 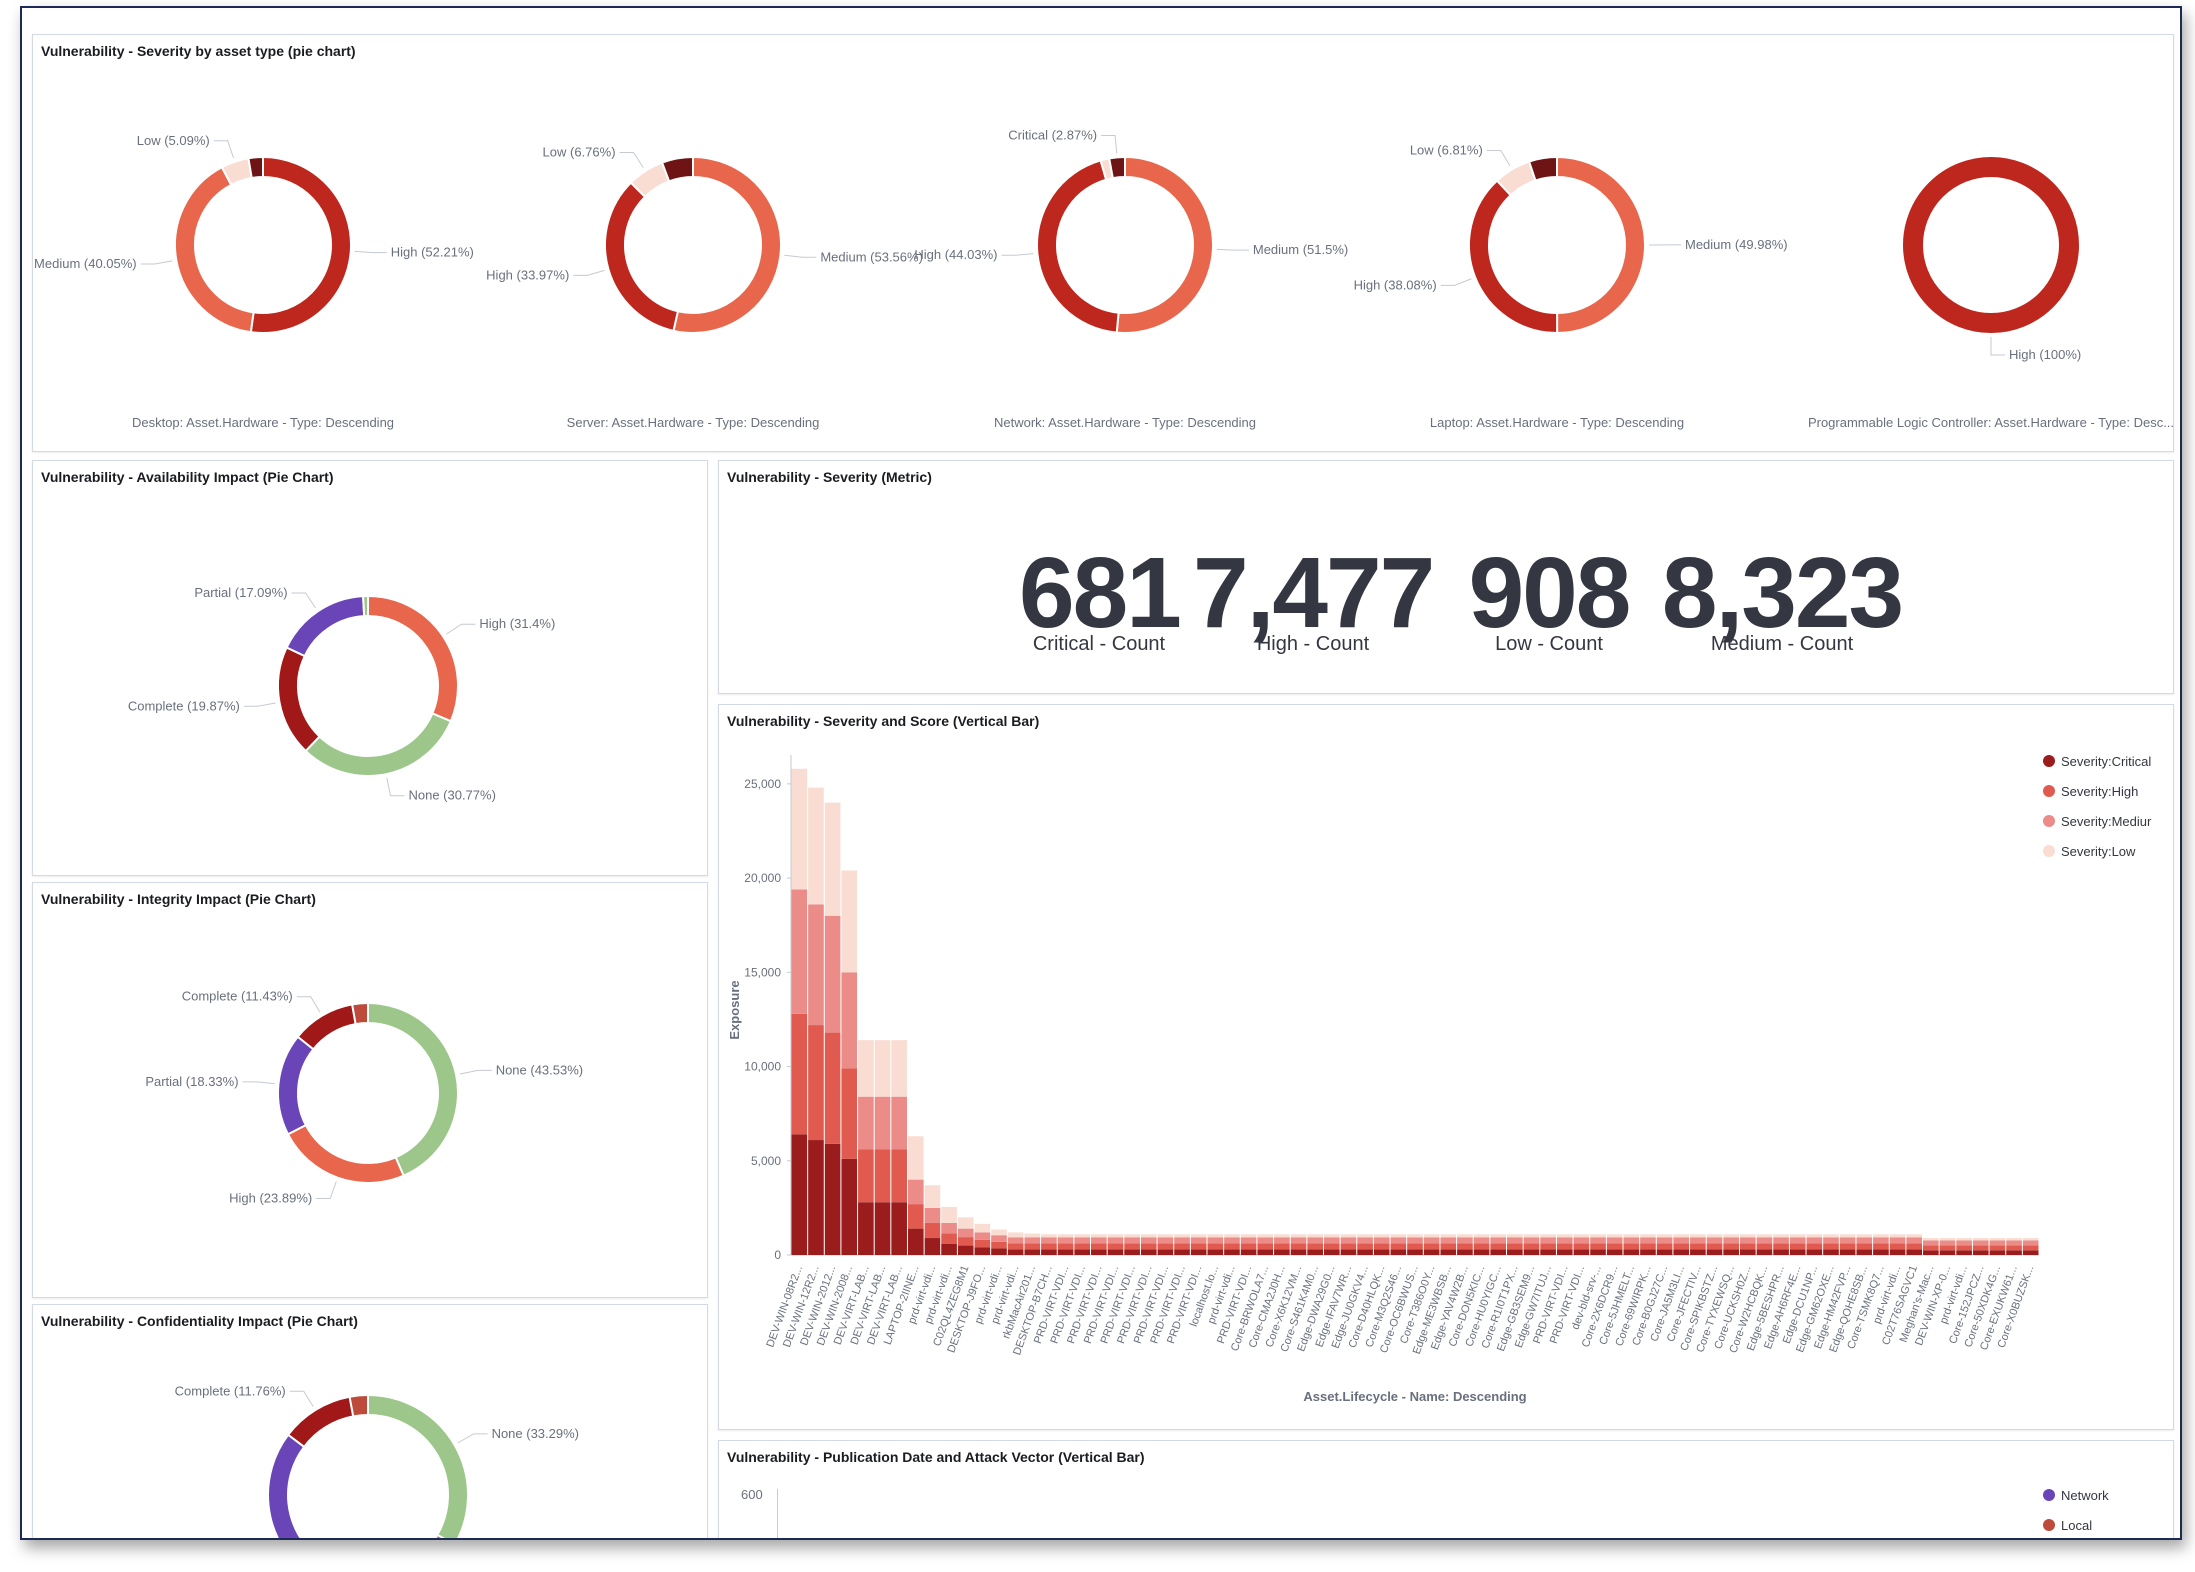 I want to click on legend-item-network: Network, so click(x=2076, y=1495).